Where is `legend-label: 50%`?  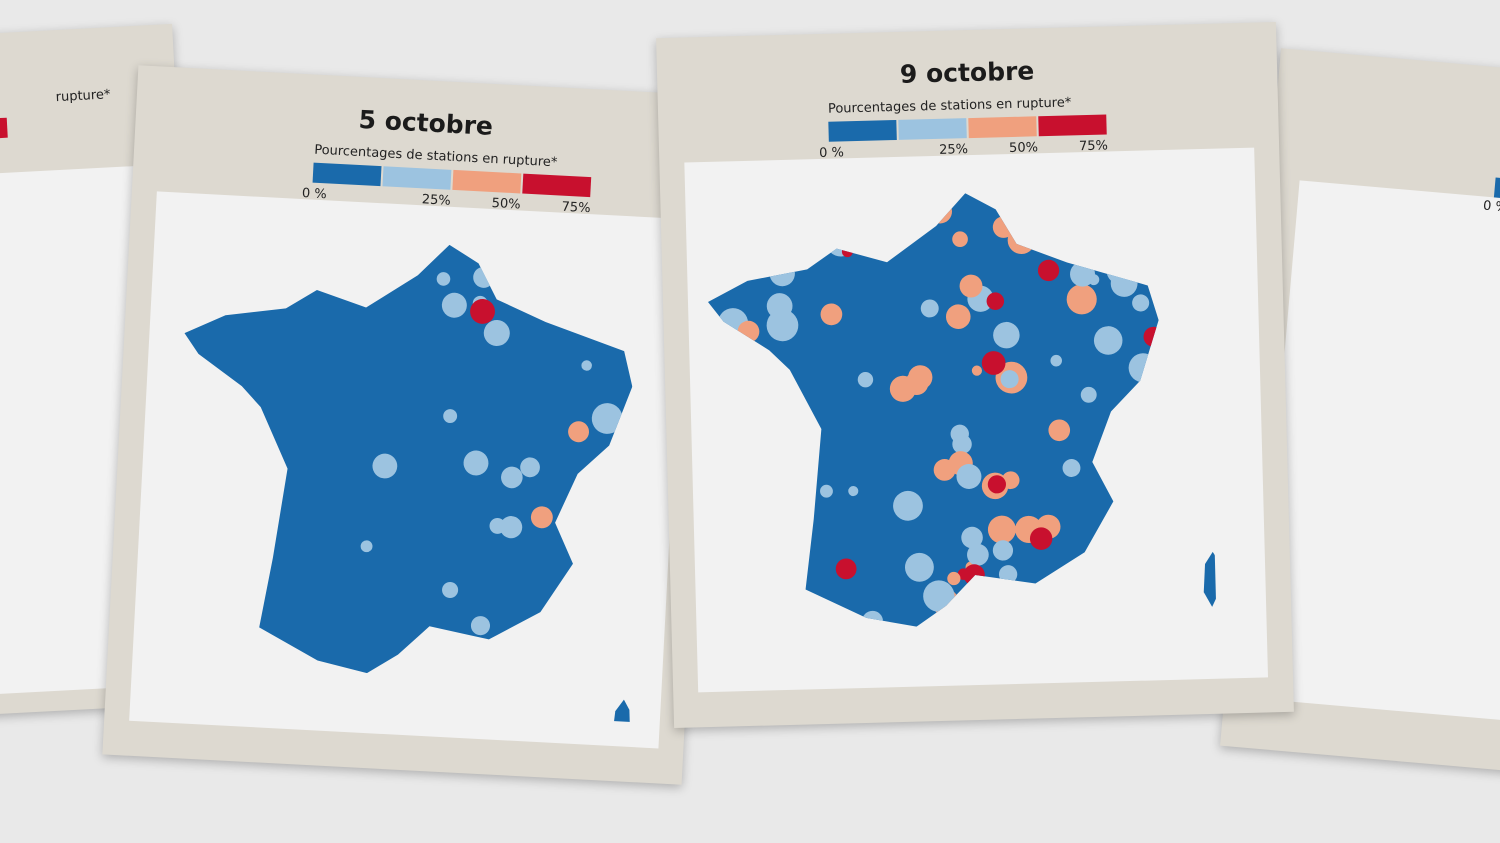
legend-label: 50% is located at coordinates (506, 204).